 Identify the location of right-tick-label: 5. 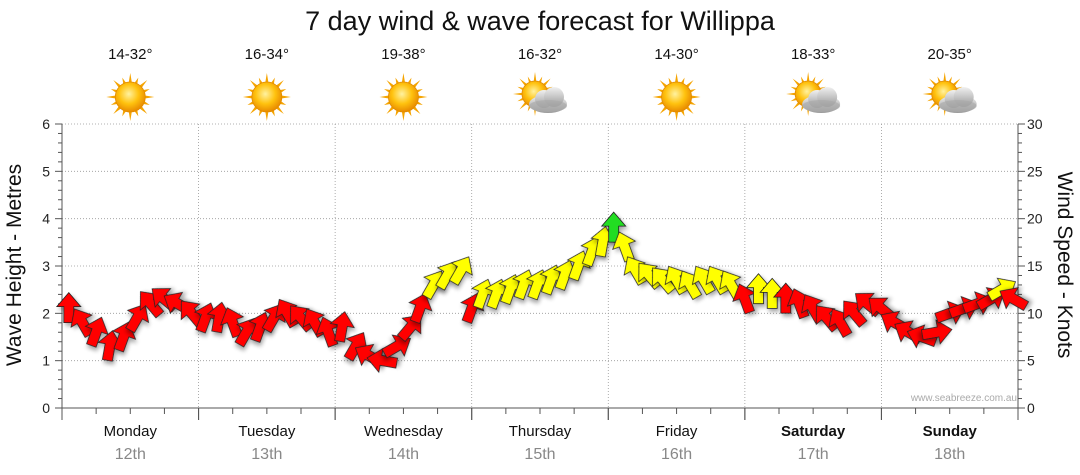
(1031, 361).